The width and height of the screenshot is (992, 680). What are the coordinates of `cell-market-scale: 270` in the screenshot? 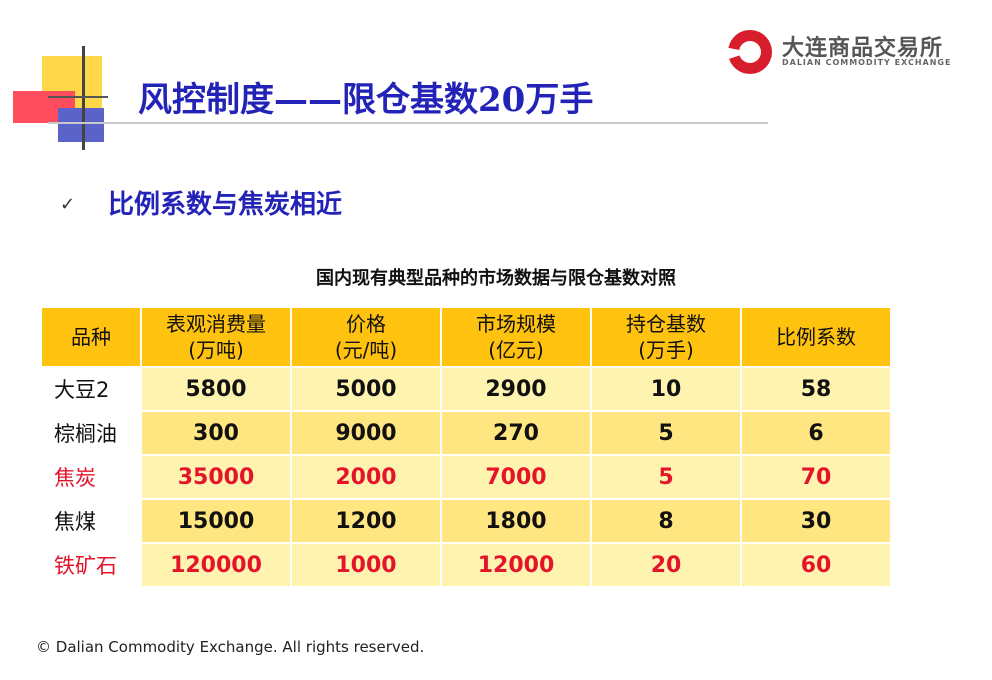 It's located at (516, 433).